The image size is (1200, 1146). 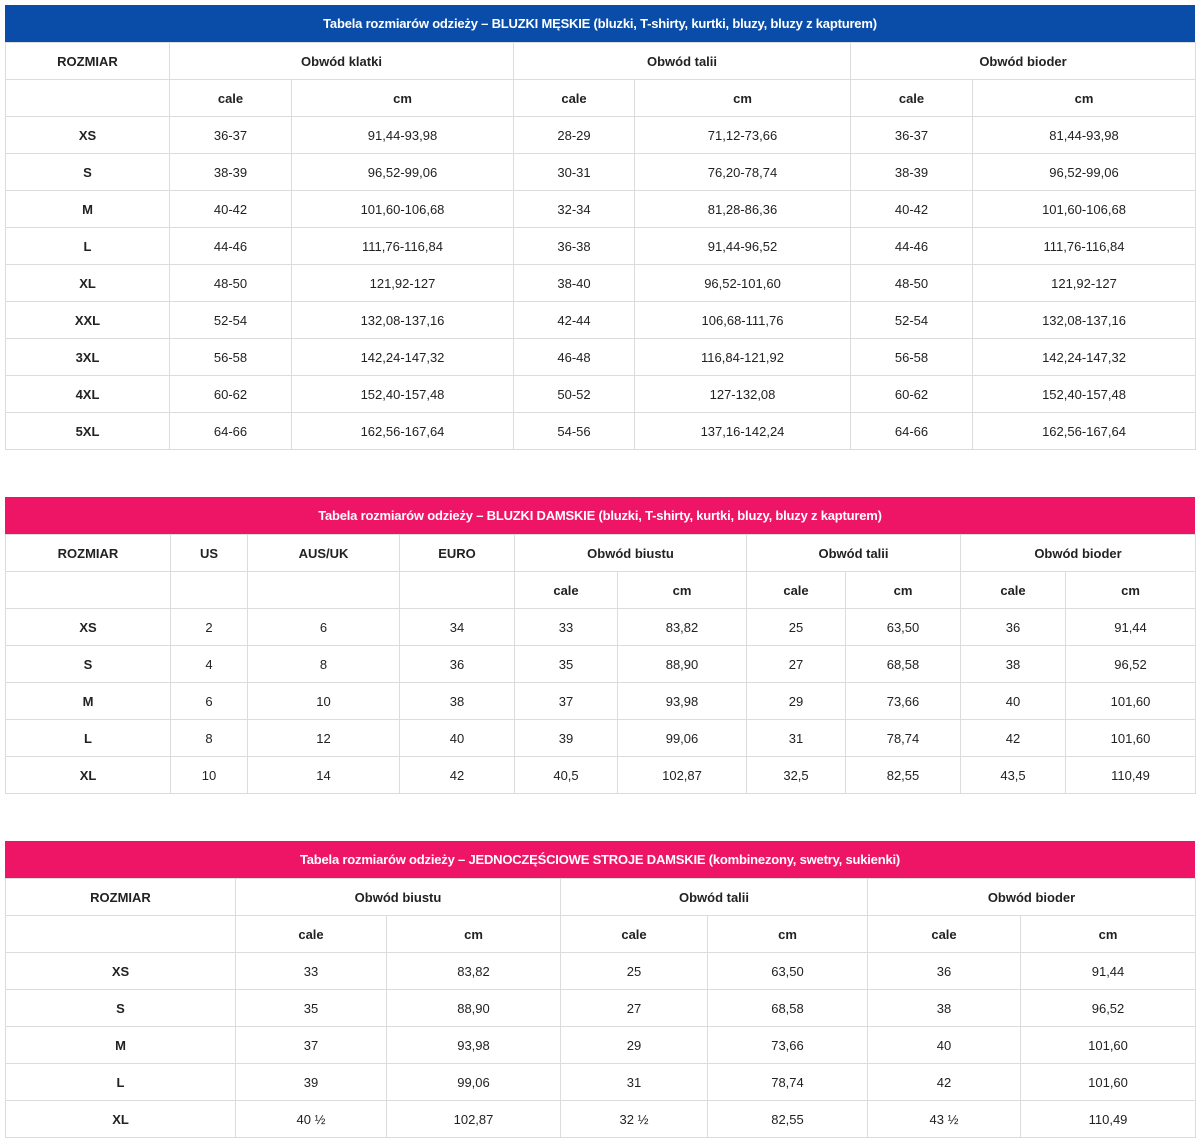 I want to click on header-cell: AUS/UK, so click(x=323, y=553).